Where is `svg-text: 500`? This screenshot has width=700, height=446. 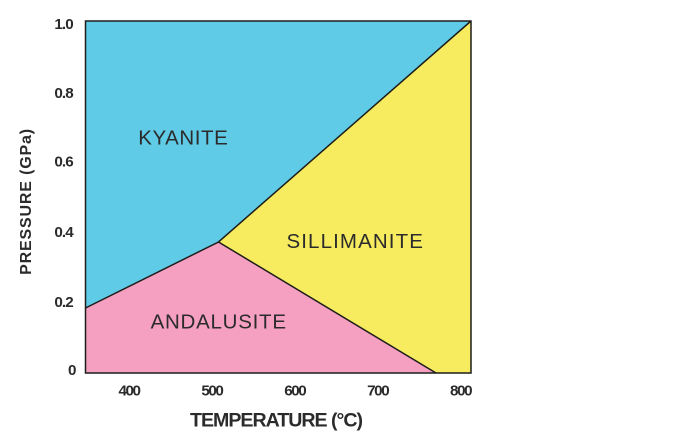 svg-text: 500 is located at coordinates (212, 391).